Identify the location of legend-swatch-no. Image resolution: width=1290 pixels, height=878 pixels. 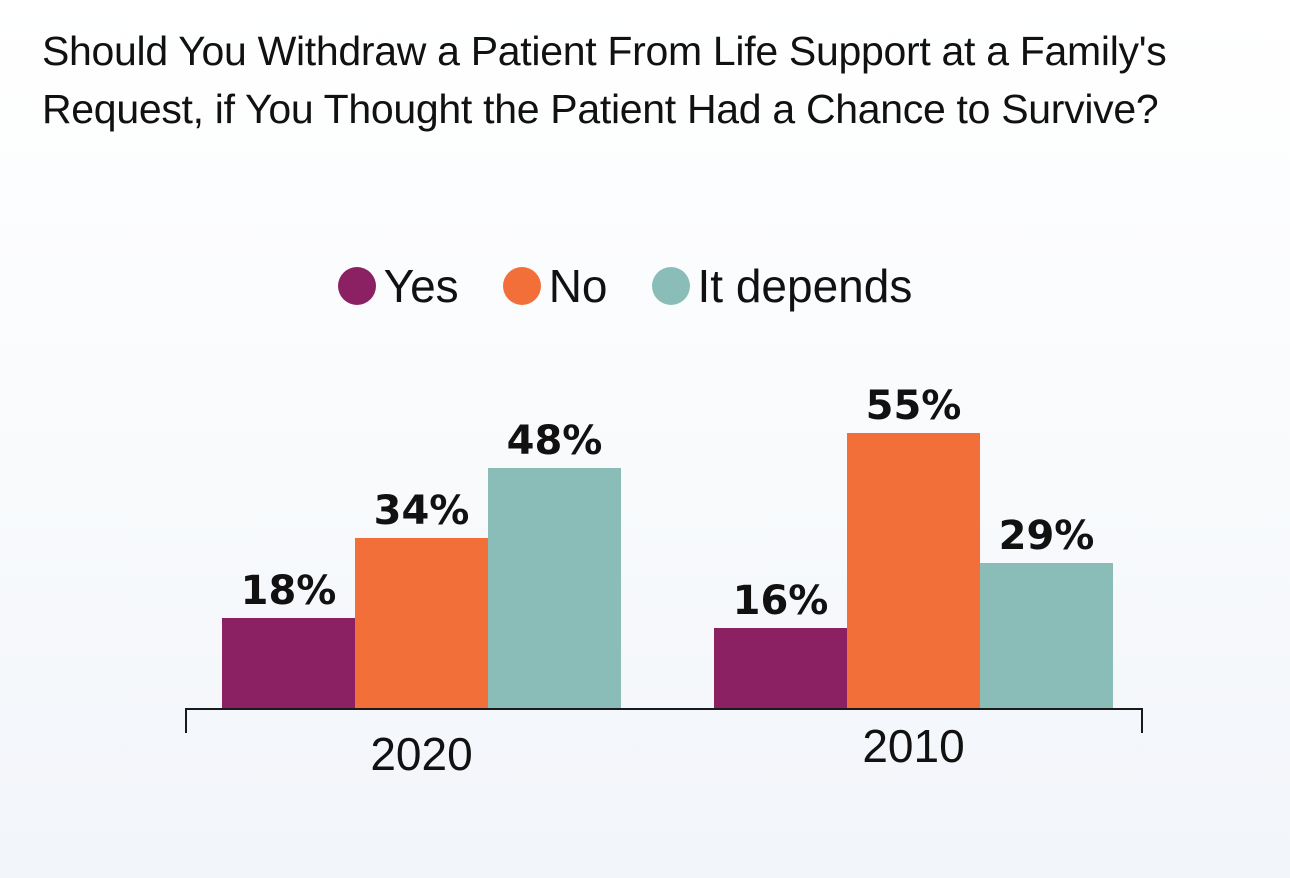
(521, 286).